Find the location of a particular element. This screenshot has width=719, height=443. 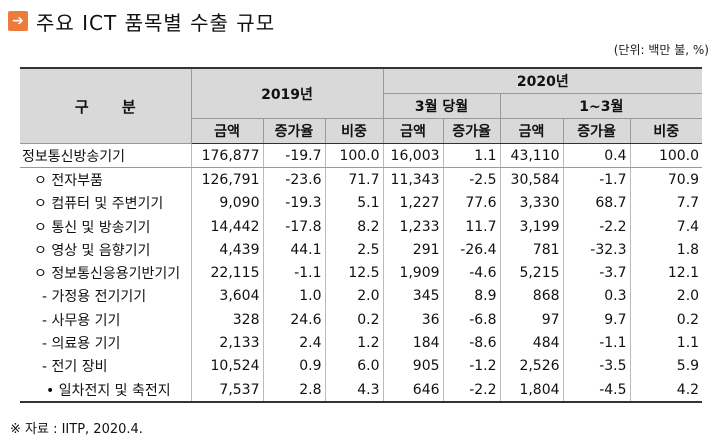

header-jan-mar: 1~3월 is located at coordinates (601, 106).